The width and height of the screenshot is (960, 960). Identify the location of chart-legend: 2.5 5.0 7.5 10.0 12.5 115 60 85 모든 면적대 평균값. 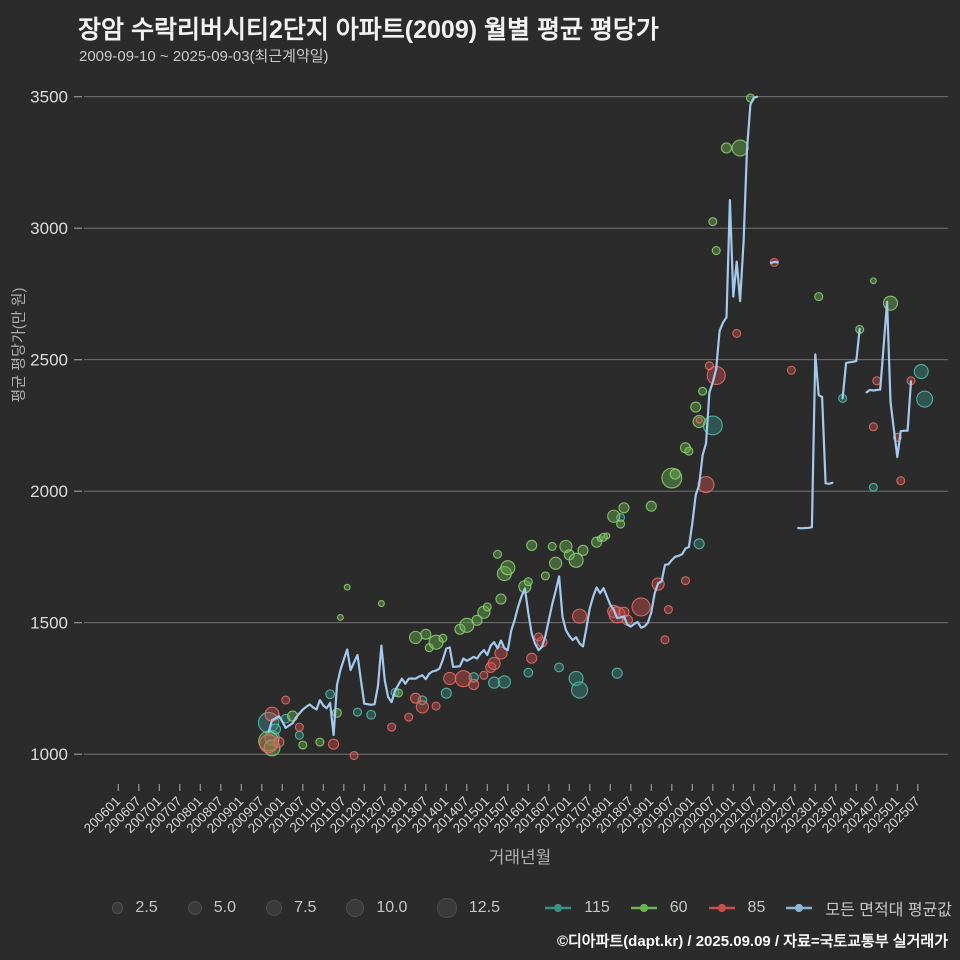
(532, 908).